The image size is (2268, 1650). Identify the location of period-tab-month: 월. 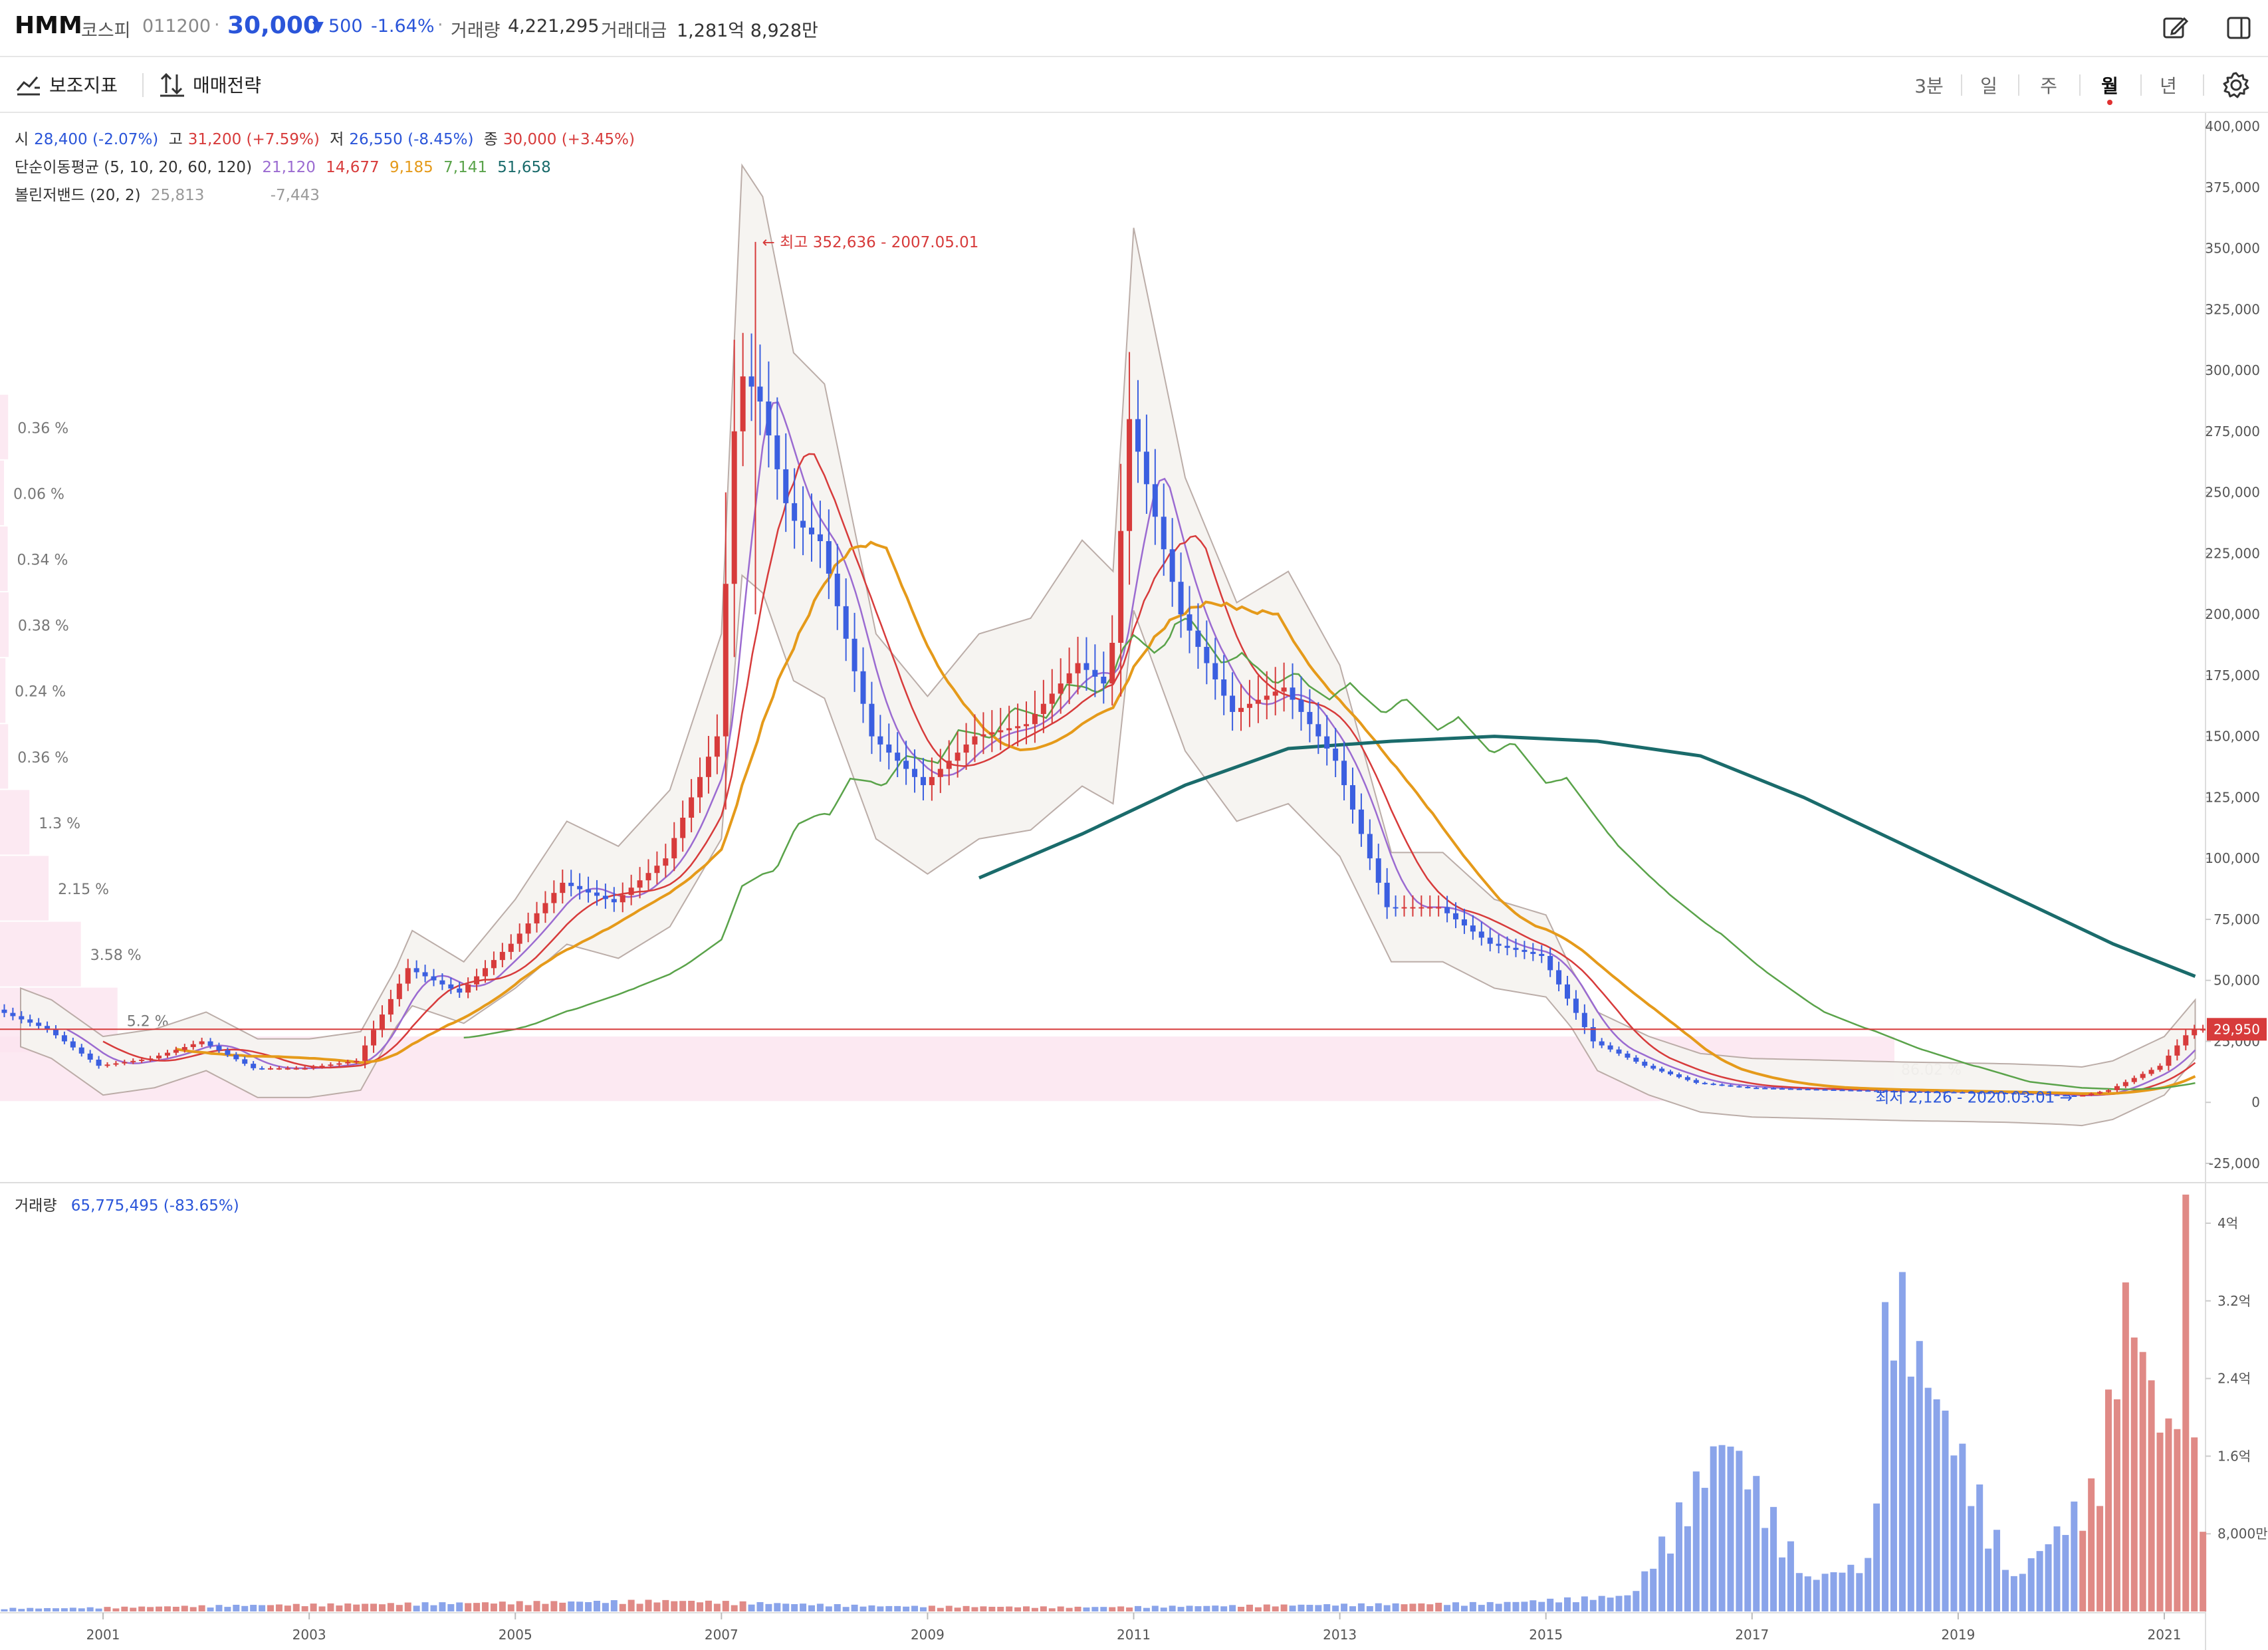
(2109, 86).